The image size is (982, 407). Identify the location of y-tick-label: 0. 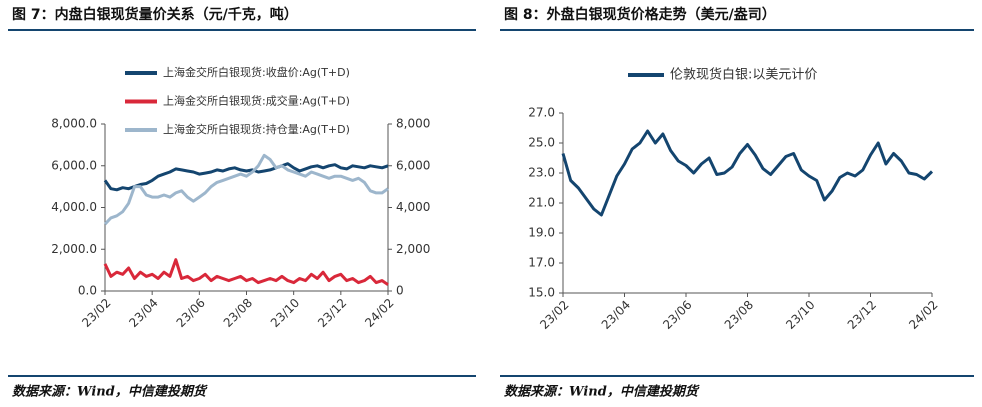
(400, 291).